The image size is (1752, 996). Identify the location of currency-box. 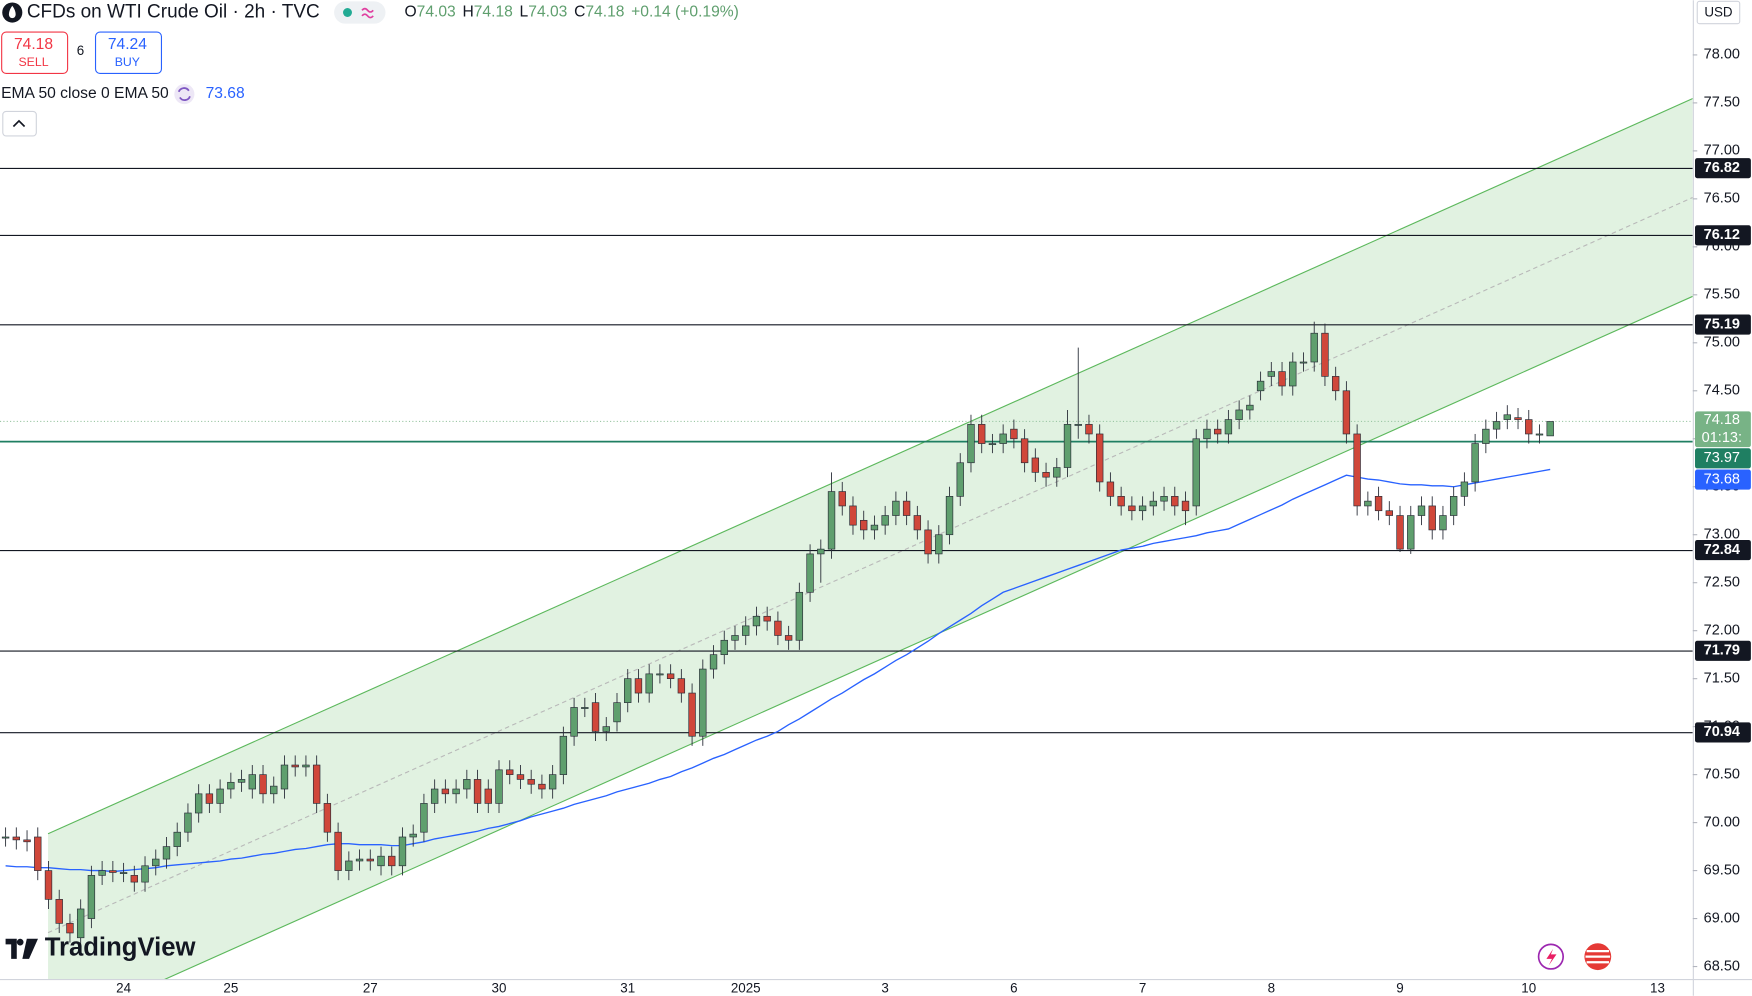
(1718, 12).